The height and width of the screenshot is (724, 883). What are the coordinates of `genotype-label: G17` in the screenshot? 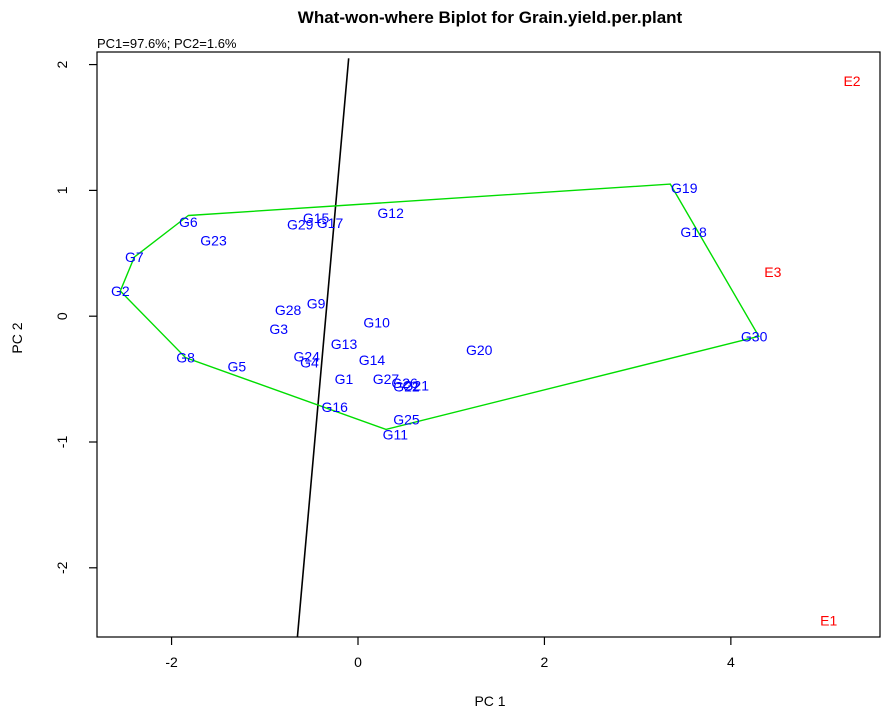 It's located at (330, 223).